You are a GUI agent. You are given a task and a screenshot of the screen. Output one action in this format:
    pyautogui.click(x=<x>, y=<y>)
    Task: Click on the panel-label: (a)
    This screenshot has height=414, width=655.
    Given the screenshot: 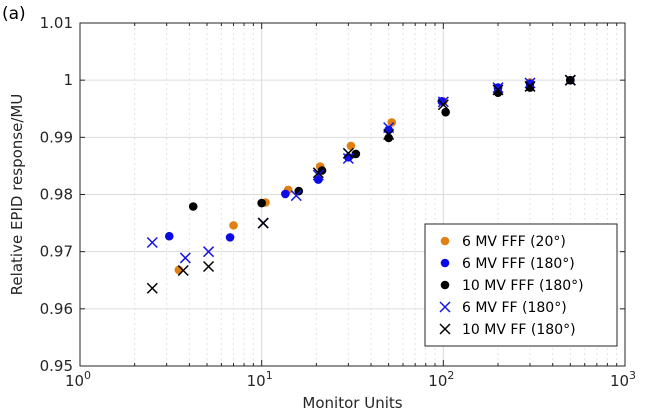 What is the action you would take?
    pyautogui.click(x=14, y=14)
    